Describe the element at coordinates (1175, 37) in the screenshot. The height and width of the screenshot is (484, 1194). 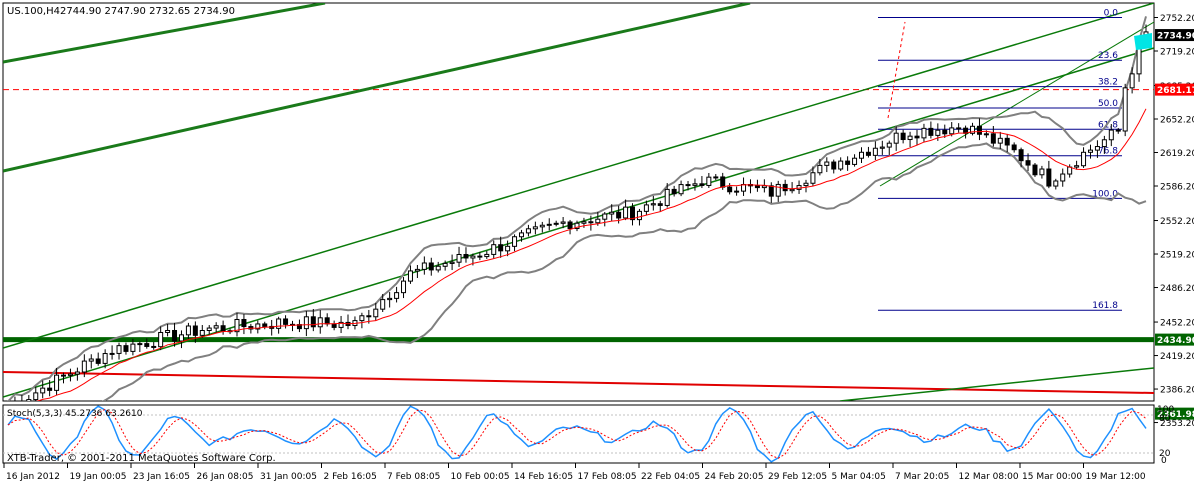
I see `price-label: 2734.90` at that location.